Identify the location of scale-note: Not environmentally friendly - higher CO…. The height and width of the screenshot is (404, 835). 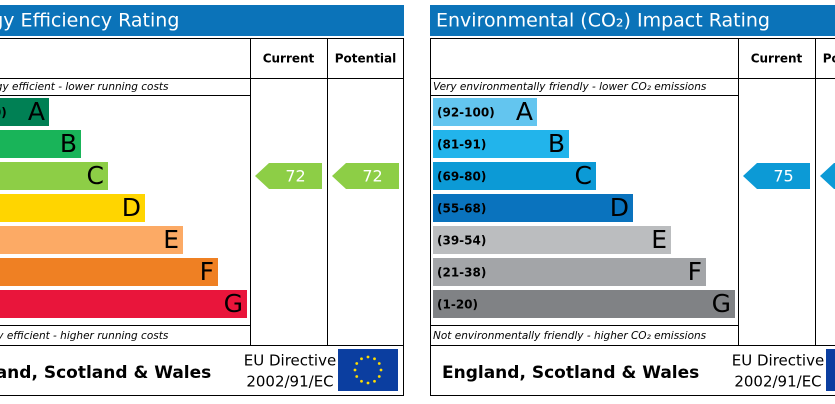
(570, 336).